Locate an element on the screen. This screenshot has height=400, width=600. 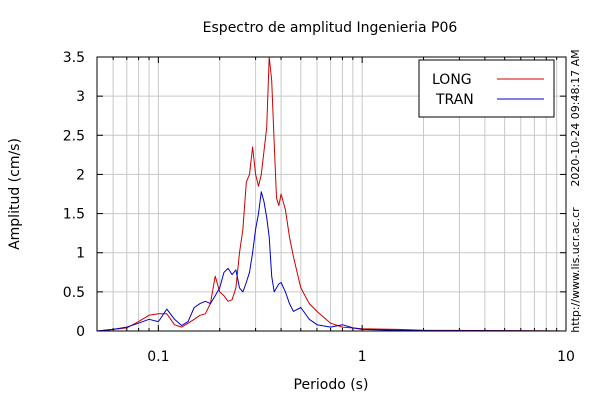
y-tick-label: 3 is located at coordinates (80, 97).